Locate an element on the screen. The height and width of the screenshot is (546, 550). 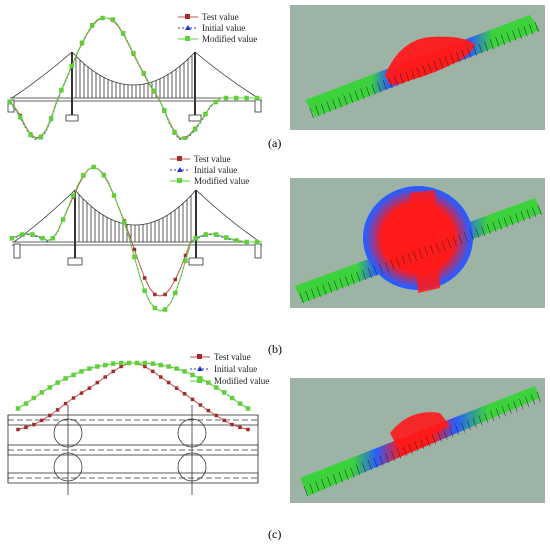
left-pier is located at coordinates (72, 118).